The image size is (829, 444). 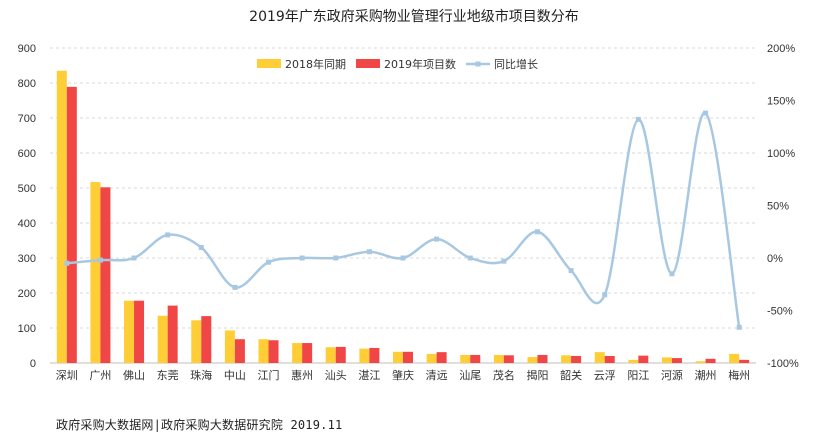 What do you see at coordinates (100, 375) in the screenshot?
I see `x-tick-label: 广州` at bounding box center [100, 375].